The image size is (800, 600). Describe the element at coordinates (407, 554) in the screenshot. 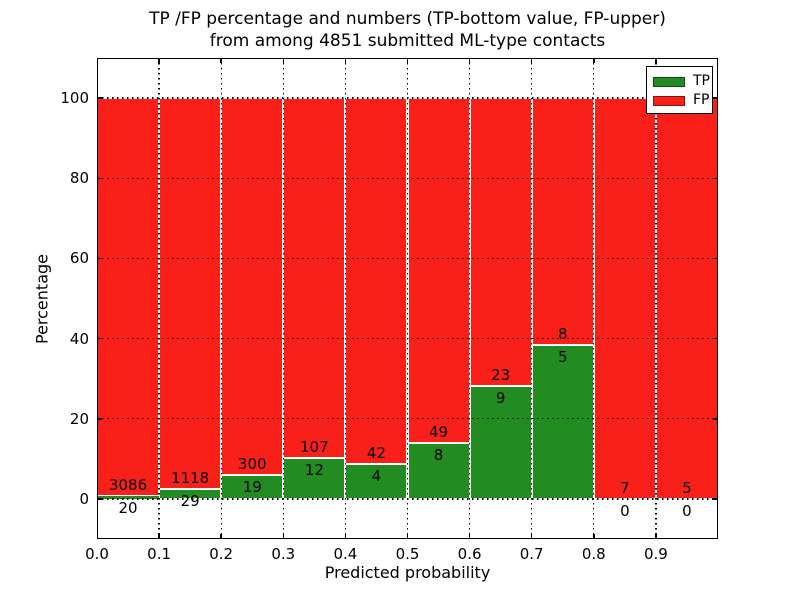

I see `x-tick-label: 0.5` at that location.